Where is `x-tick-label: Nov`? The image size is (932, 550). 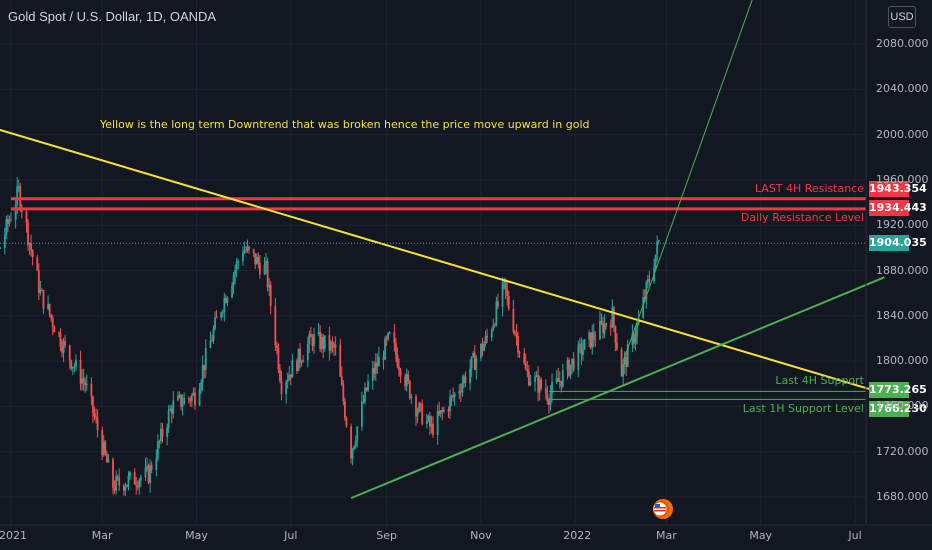
x-tick-label: Nov is located at coordinates (481, 535).